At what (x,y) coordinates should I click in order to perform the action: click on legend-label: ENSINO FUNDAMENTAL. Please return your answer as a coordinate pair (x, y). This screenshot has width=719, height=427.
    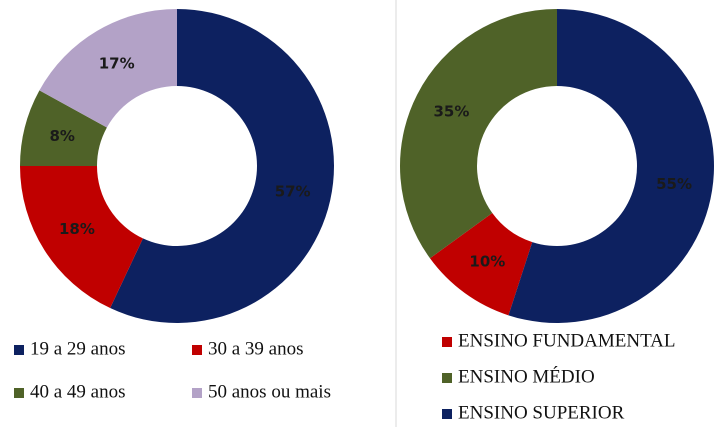
    Looking at the image, I should click on (567, 340).